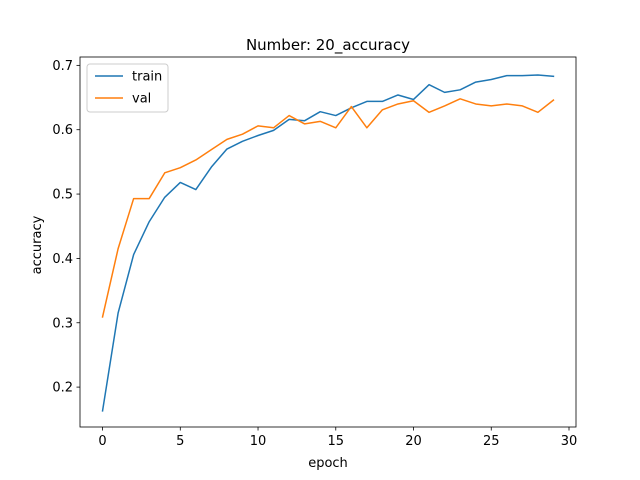 This screenshot has height=480, width=640. Describe the element at coordinates (62, 66) in the screenshot. I see `y-tick-label: 0.7` at that location.